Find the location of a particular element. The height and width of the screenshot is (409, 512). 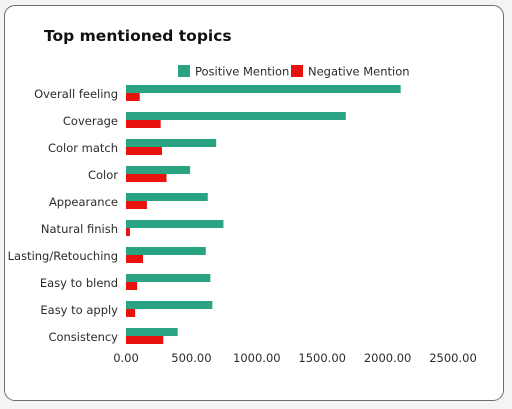

bar-positive-coverage is located at coordinates (236, 116).